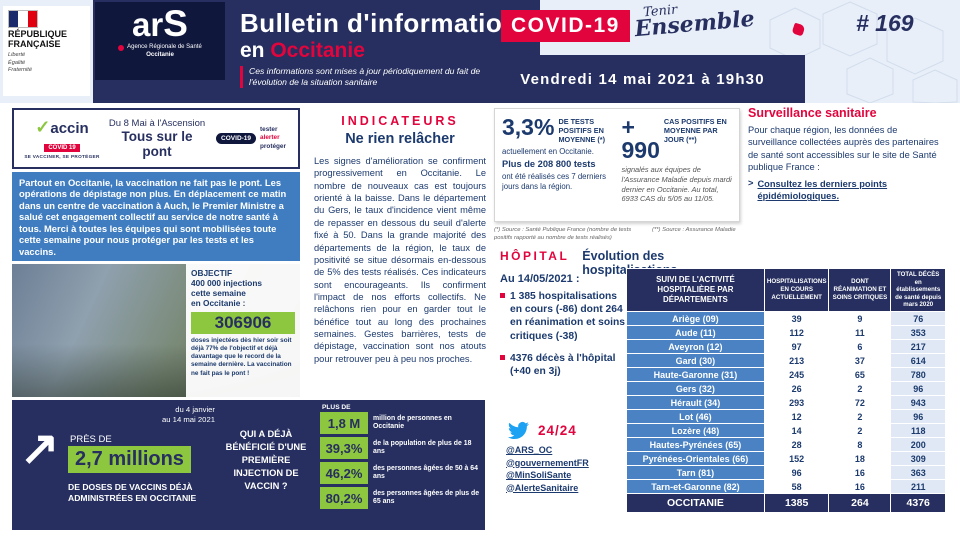 The image size is (960, 540). What do you see at coordinates (860, 319) in the screenshot?
I see `value-cell: 9` at bounding box center [860, 319].